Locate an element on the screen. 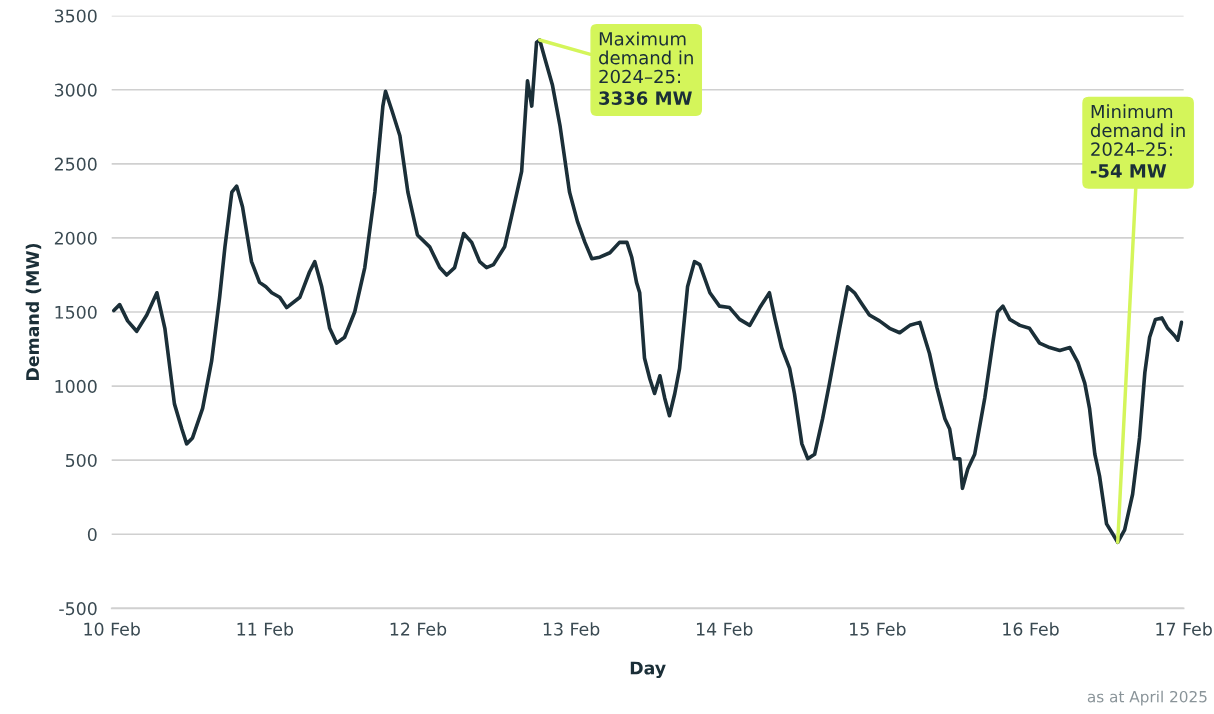 This screenshot has height=714, width=1214. annotation: Maximum demand in 2024–25: 3336 MW is located at coordinates (646, 68).